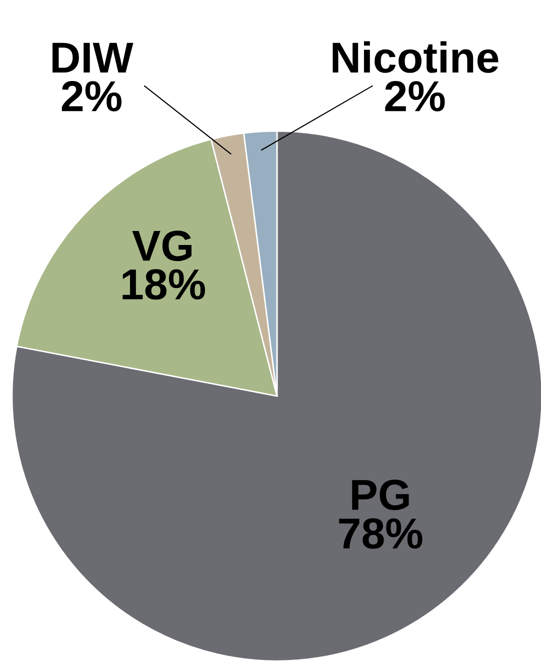 This screenshot has height=661, width=541. Describe the element at coordinates (415, 57) in the screenshot. I see `slice-label: Nicotine` at that location.